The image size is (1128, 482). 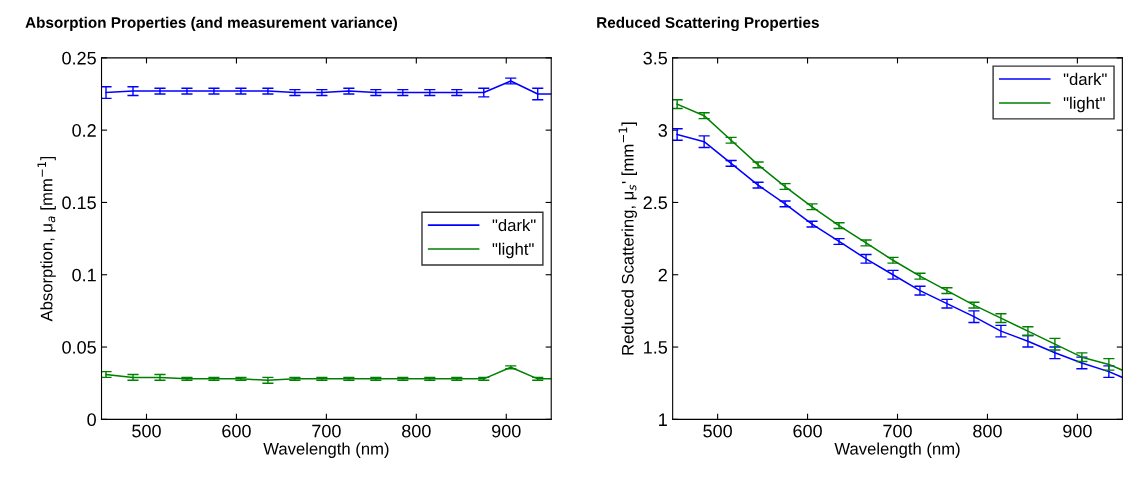 What do you see at coordinates (656, 347) in the screenshot?
I see `y-tick-label: 1.5` at bounding box center [656, 347].